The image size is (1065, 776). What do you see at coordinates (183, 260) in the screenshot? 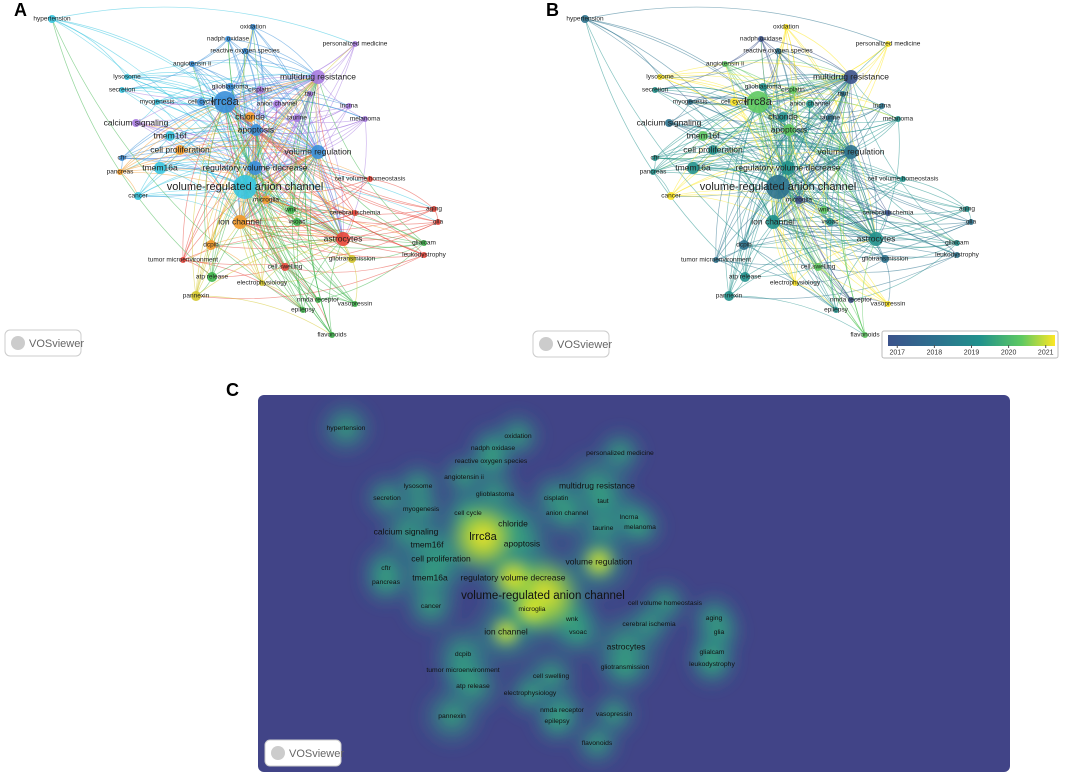
I see `keyword-label: tumor microenvironment` at bounding box center [183, 260].